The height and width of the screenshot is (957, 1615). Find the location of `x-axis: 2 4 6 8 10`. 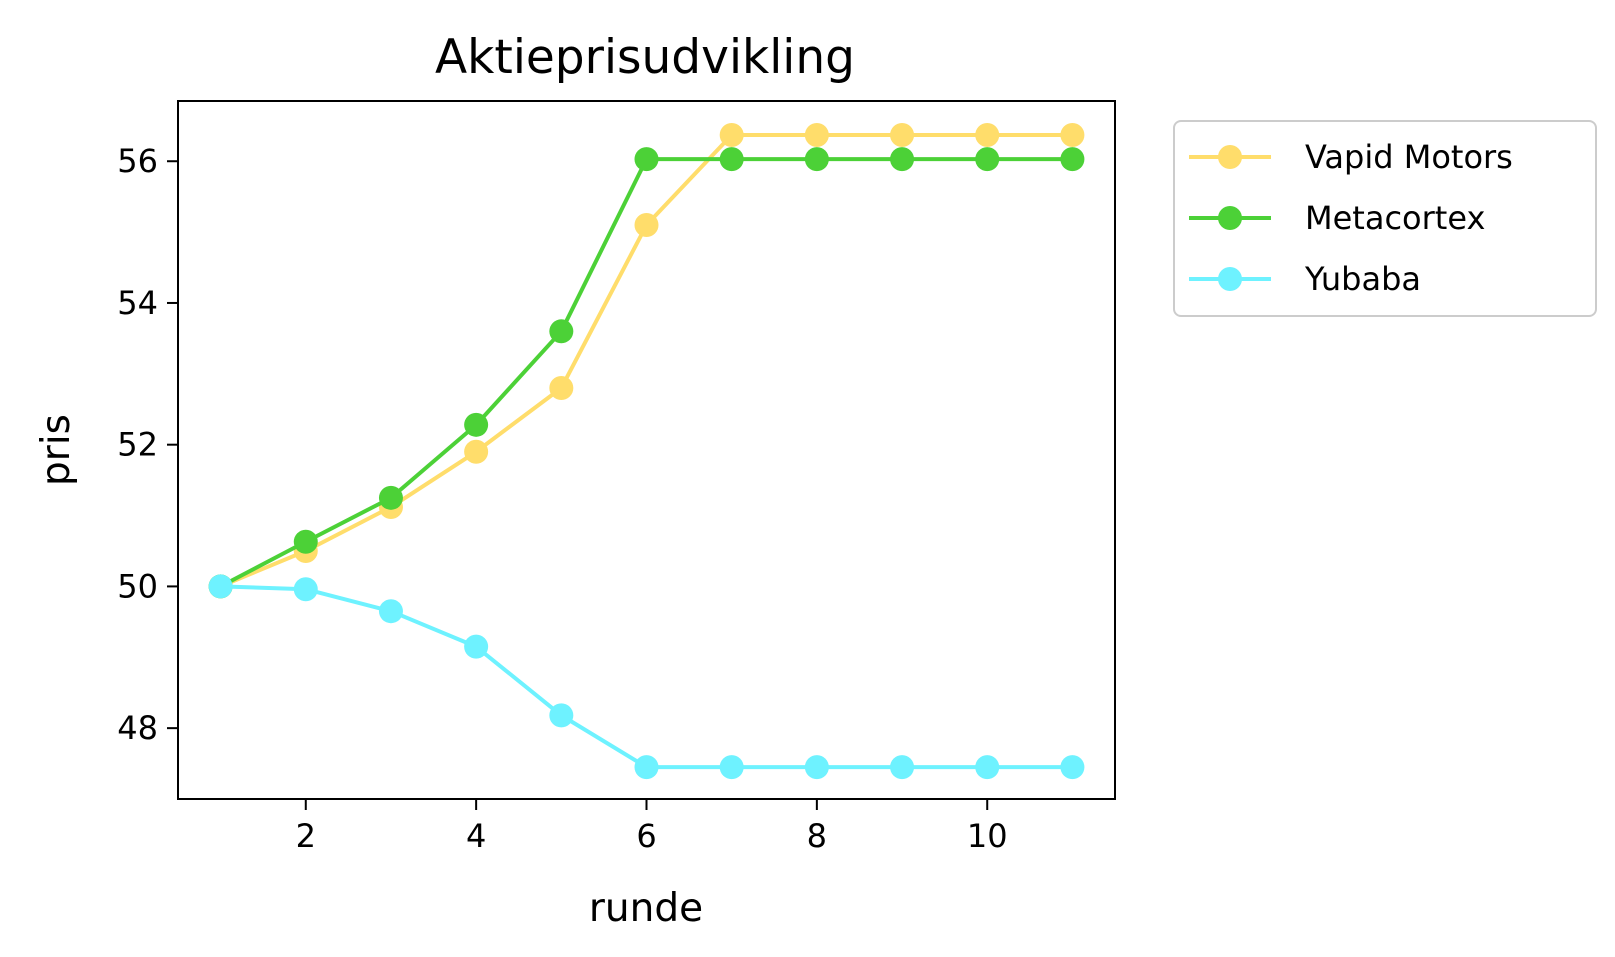

x-axis: 2 4 6 8 10 is located at coordinates (652, 827).